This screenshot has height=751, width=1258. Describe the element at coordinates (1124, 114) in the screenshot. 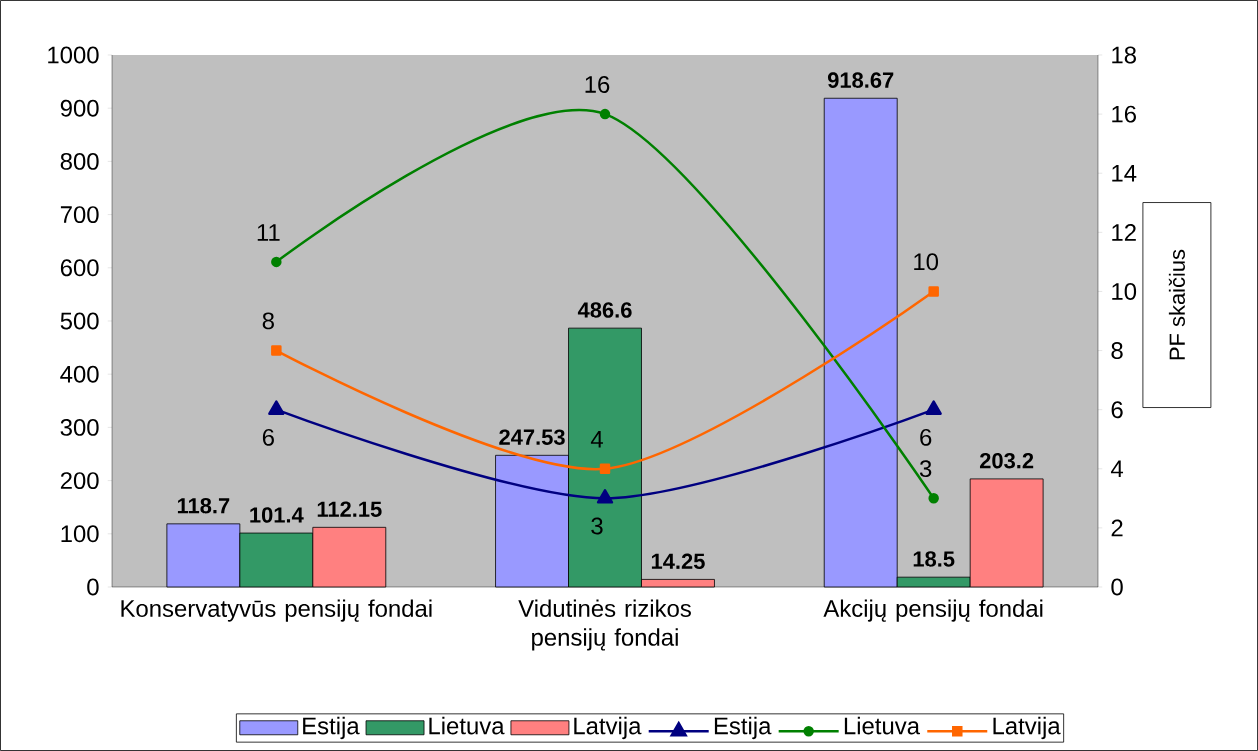

I see `y2-tick-label: 16` at that location.